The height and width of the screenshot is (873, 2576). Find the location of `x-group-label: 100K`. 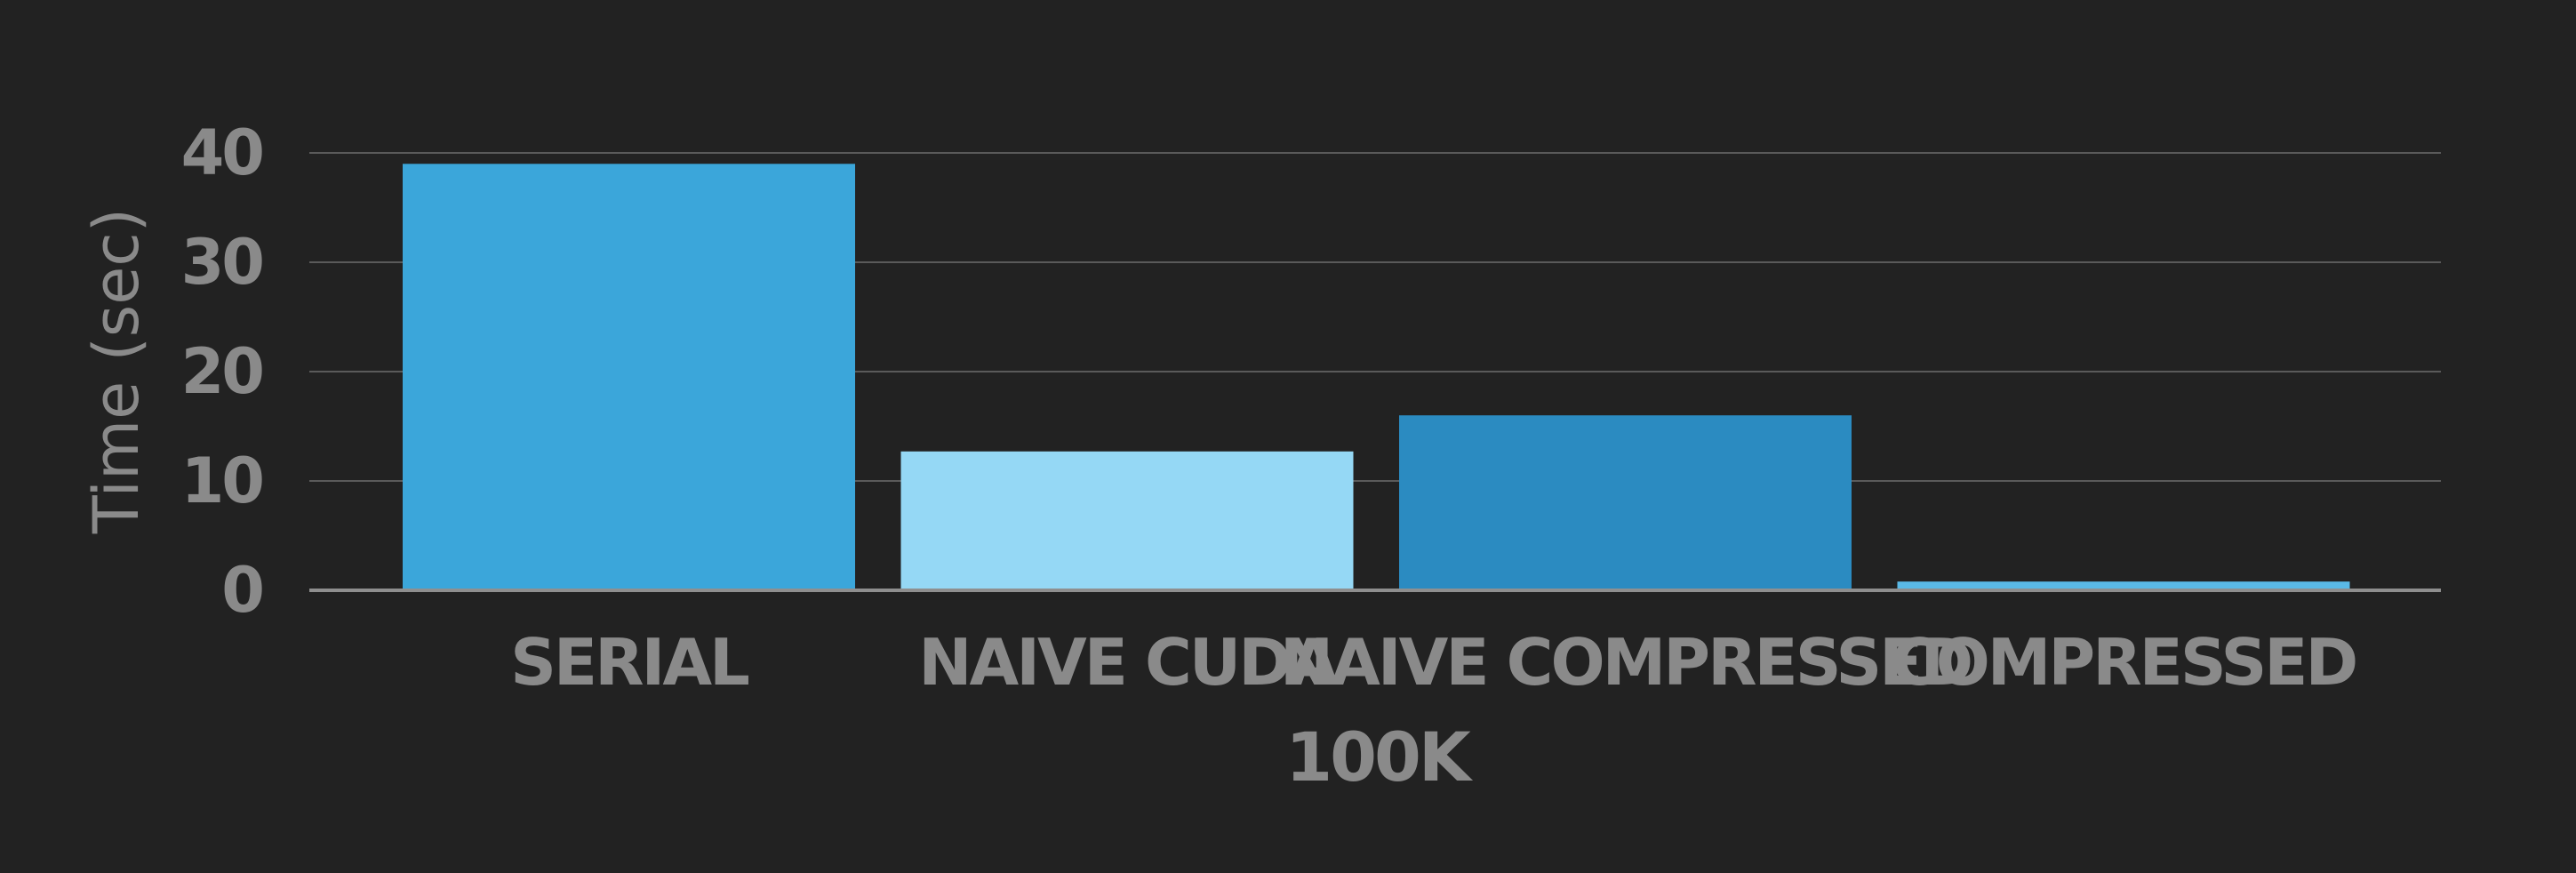

x-group-label: 100K is located at coordinates (1379, 757).